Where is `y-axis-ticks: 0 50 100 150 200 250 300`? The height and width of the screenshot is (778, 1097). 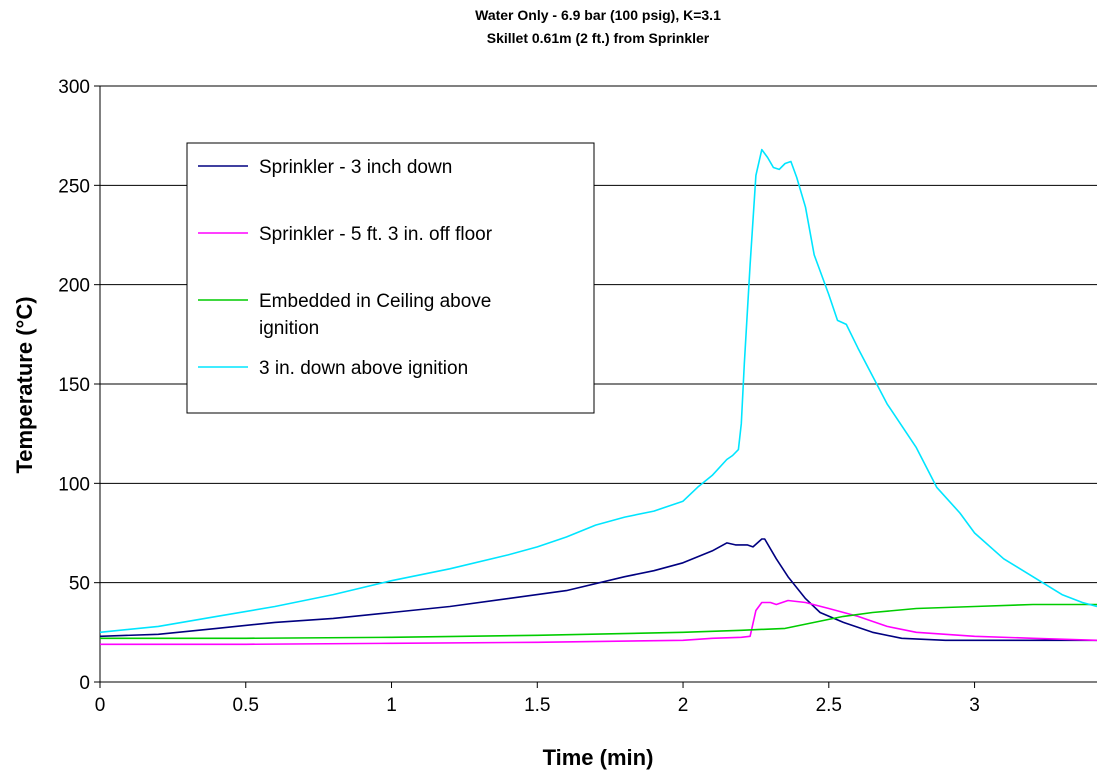
y-axis-ticks: 0 50 100 150 200 250 300 is located at coordinates (79, 385).